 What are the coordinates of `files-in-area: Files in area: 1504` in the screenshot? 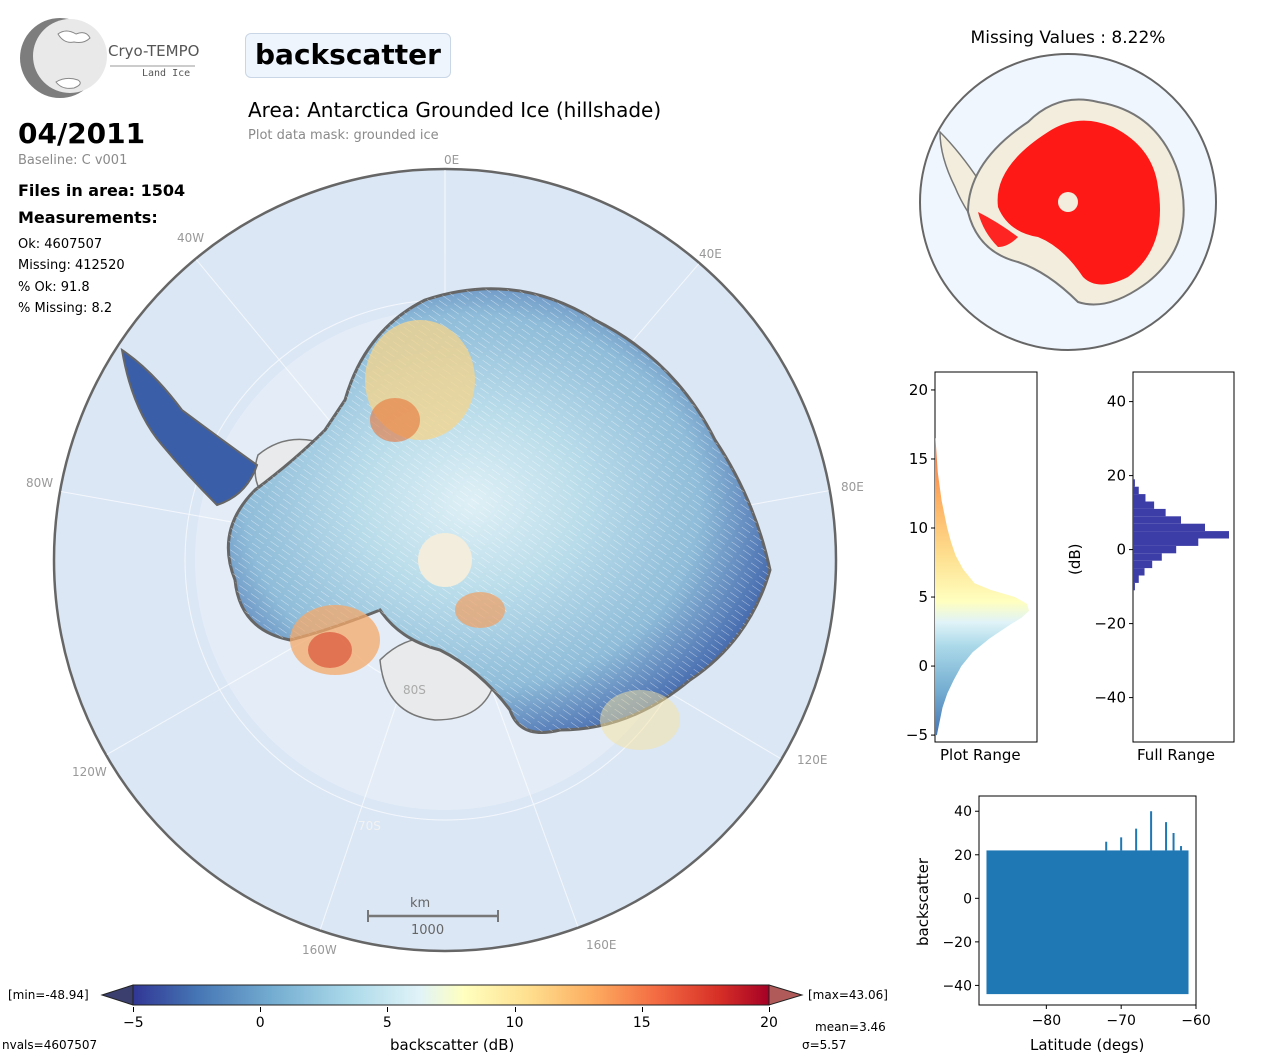 It's located at (102, 190).